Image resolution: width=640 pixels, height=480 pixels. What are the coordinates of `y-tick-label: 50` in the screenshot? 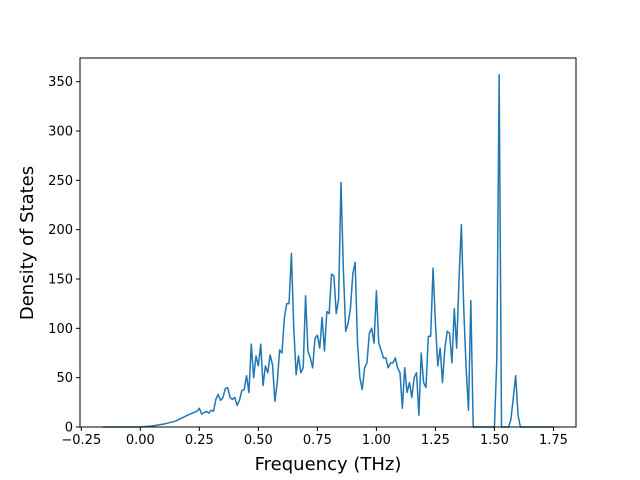 It's located at (64, 378).